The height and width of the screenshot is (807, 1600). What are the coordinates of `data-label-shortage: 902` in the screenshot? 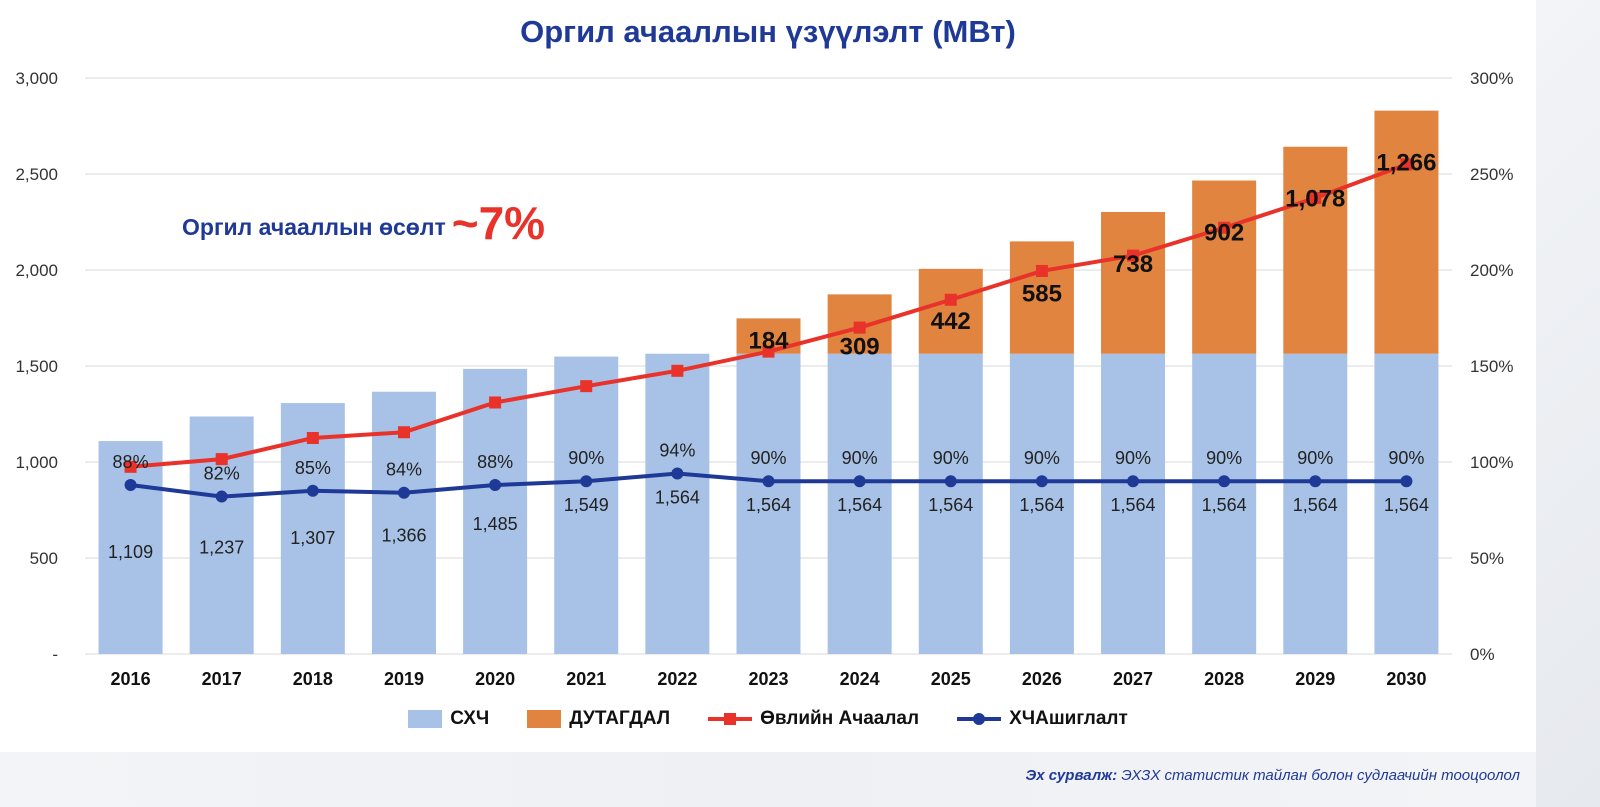 It's located at (1224, 233).